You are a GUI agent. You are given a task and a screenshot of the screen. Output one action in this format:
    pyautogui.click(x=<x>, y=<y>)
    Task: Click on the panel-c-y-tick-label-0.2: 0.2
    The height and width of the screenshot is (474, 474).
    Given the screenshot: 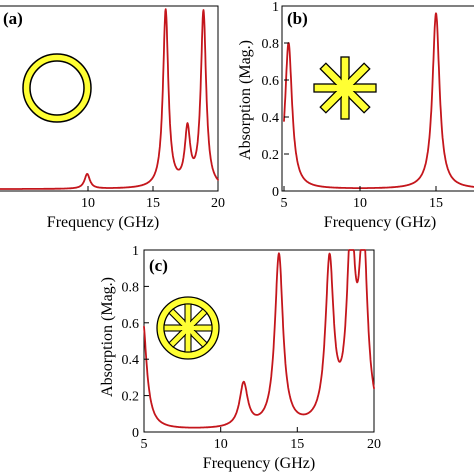 What is the action you would take?
    pyautogui.click(x=131, y=397)
    